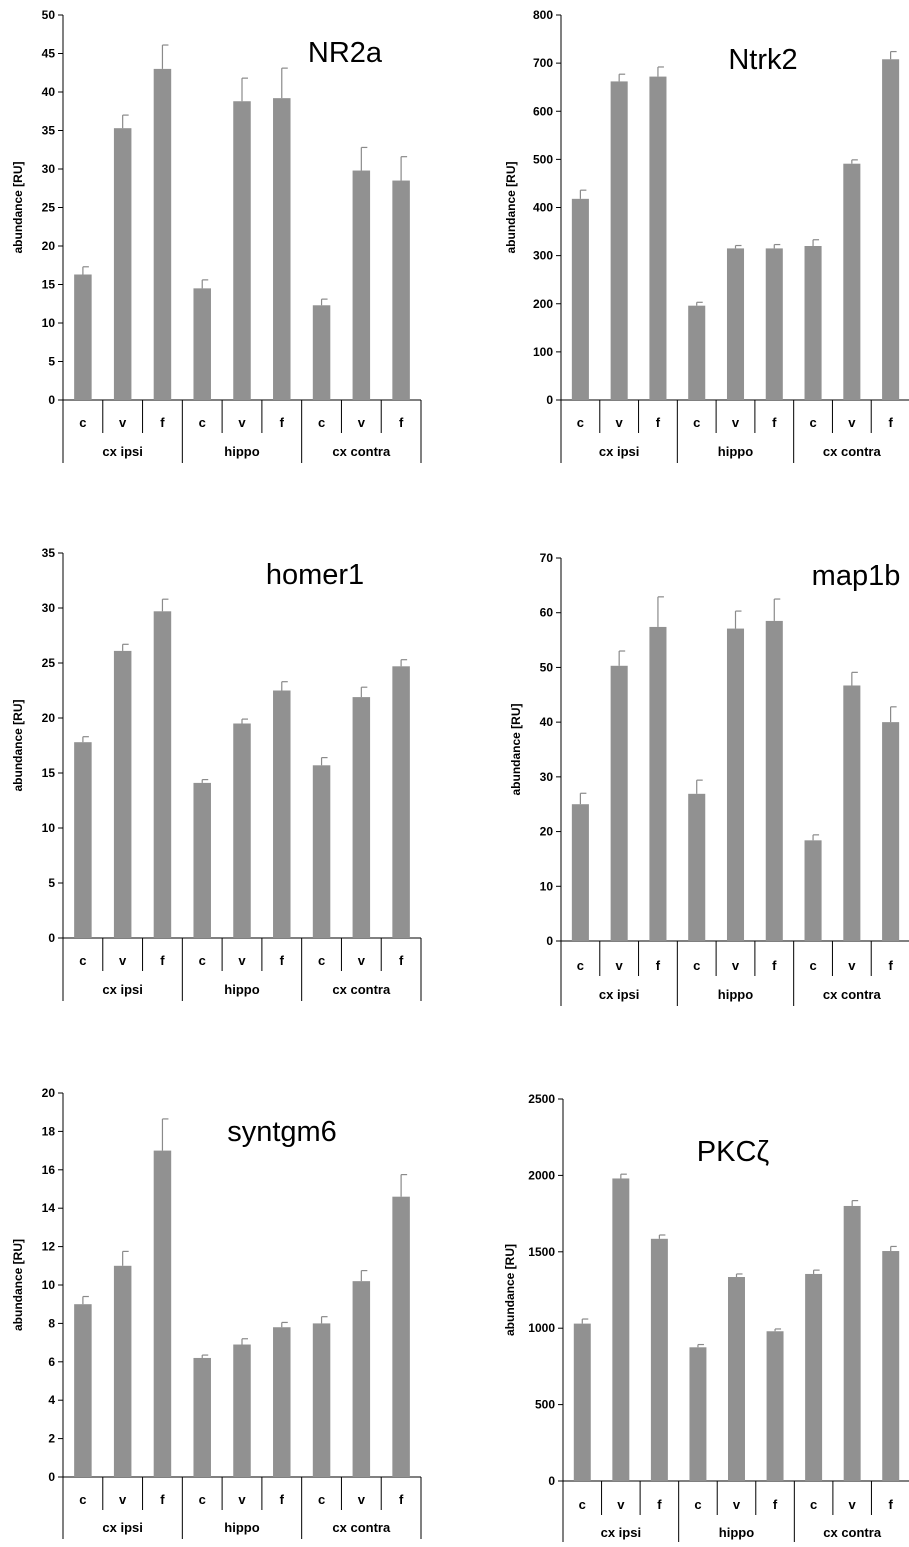 Image resolution: width=909 pixels, height=1547 pixels. I want to click on y-tick-label: 60, so click(547, 613).